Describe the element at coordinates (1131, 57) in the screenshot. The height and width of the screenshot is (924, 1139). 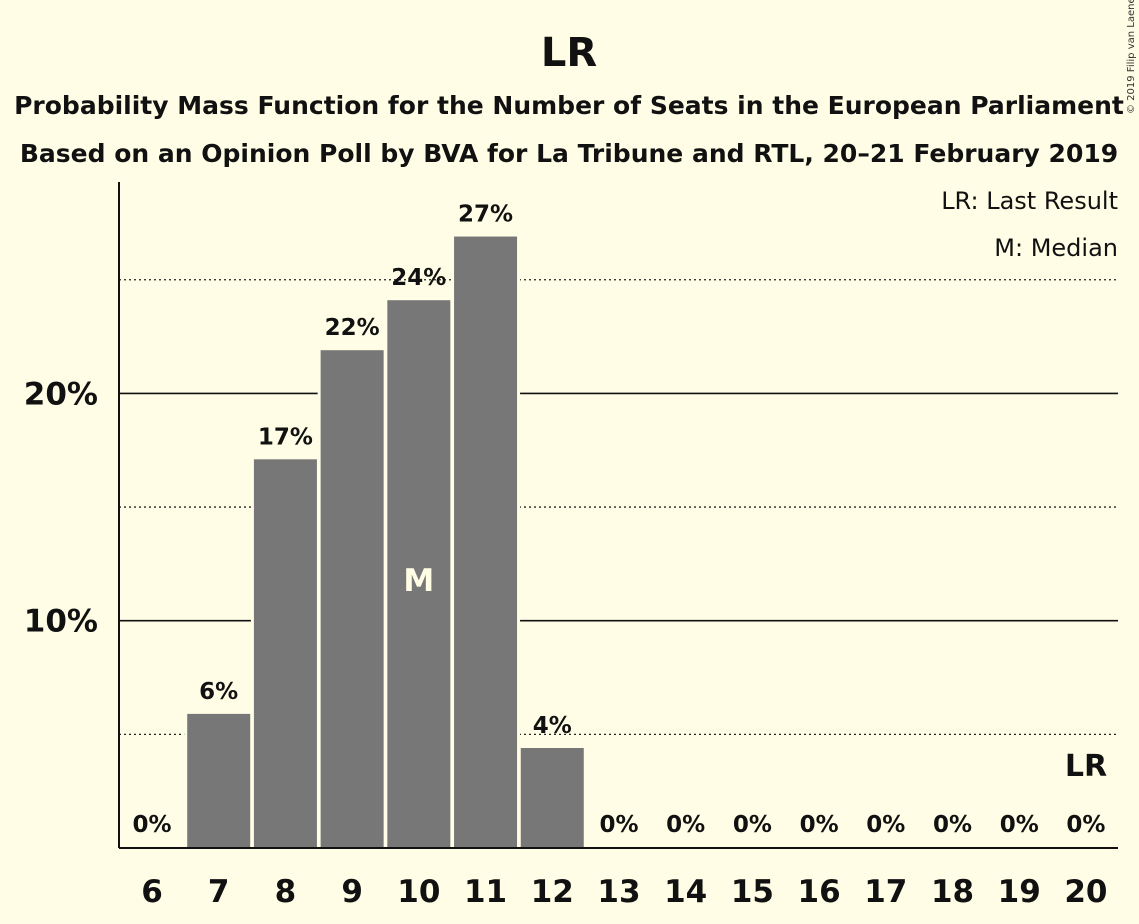
I see `copyright: © 2019 Filip van Laenen` at that location.